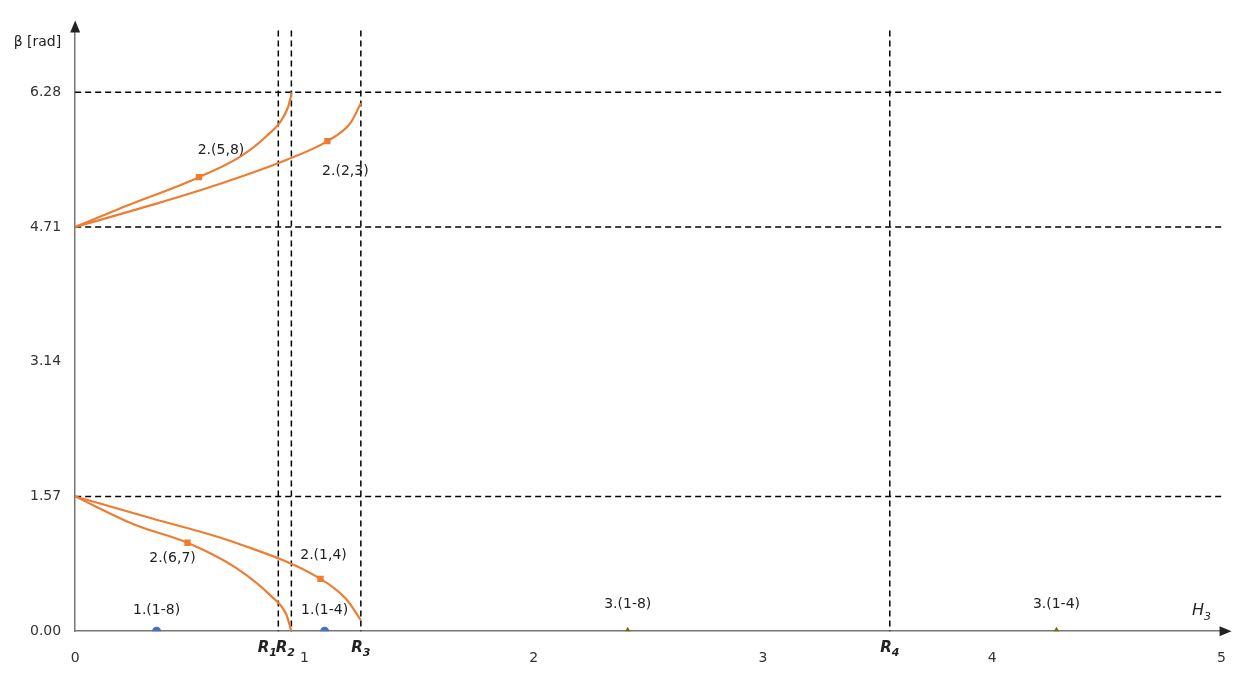  What do you see at coordinates (304, 657) in the screenshot?
I see `x-tick-label: 1` at bounding box center [304, 657].